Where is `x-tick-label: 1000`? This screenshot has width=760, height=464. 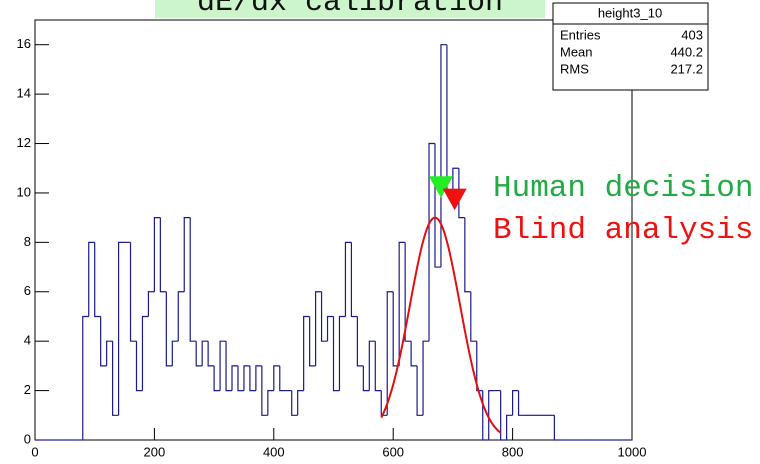
x-tick-label: 1000 is located at coordinates (632, 451).